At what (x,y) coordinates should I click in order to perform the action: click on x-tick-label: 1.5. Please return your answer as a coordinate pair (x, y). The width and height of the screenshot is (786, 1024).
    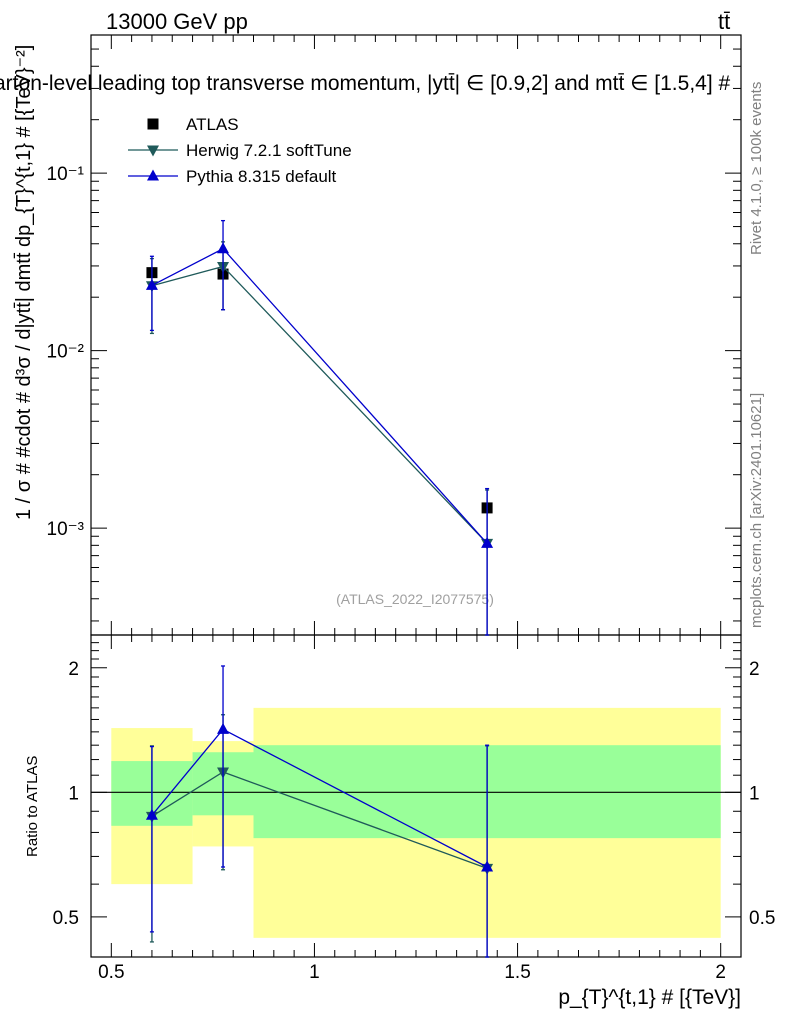
    Looking at the image, I should click on (517, 972).